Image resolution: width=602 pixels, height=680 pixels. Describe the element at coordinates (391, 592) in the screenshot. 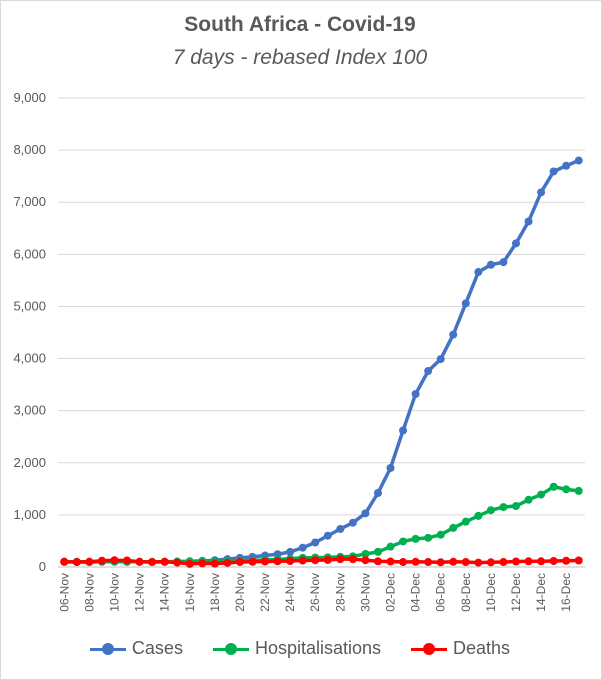

I see `x-tick-label: 02-Dec` at that location.